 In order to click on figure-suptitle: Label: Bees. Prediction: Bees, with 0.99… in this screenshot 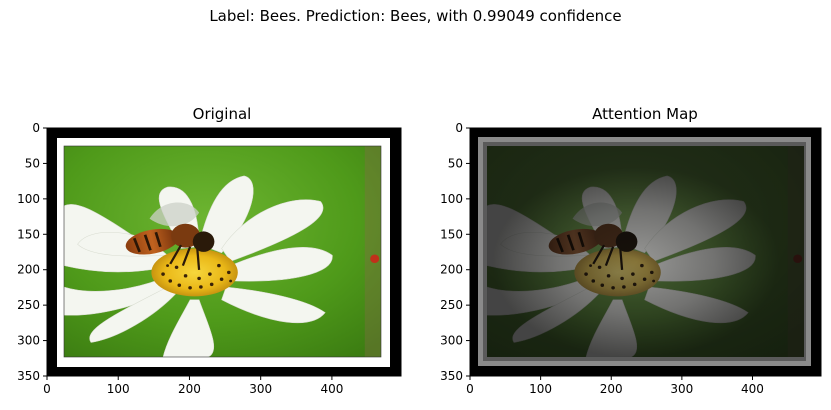, I will do `click(415, 16)`.